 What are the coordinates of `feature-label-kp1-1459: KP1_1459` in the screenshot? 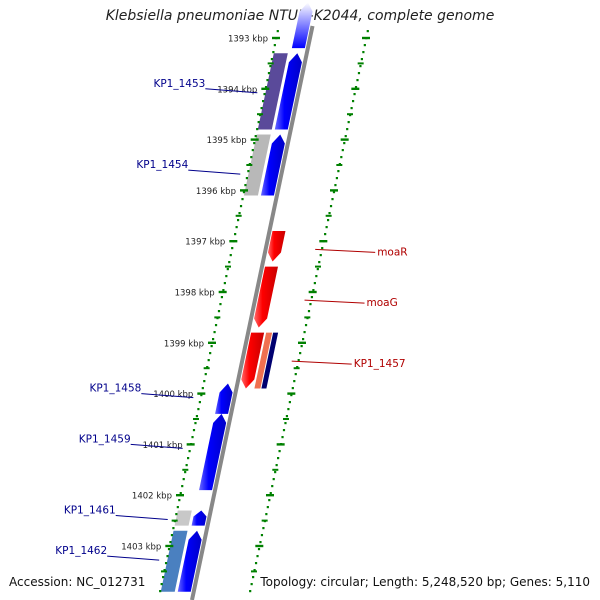 It's located at (105, 439).